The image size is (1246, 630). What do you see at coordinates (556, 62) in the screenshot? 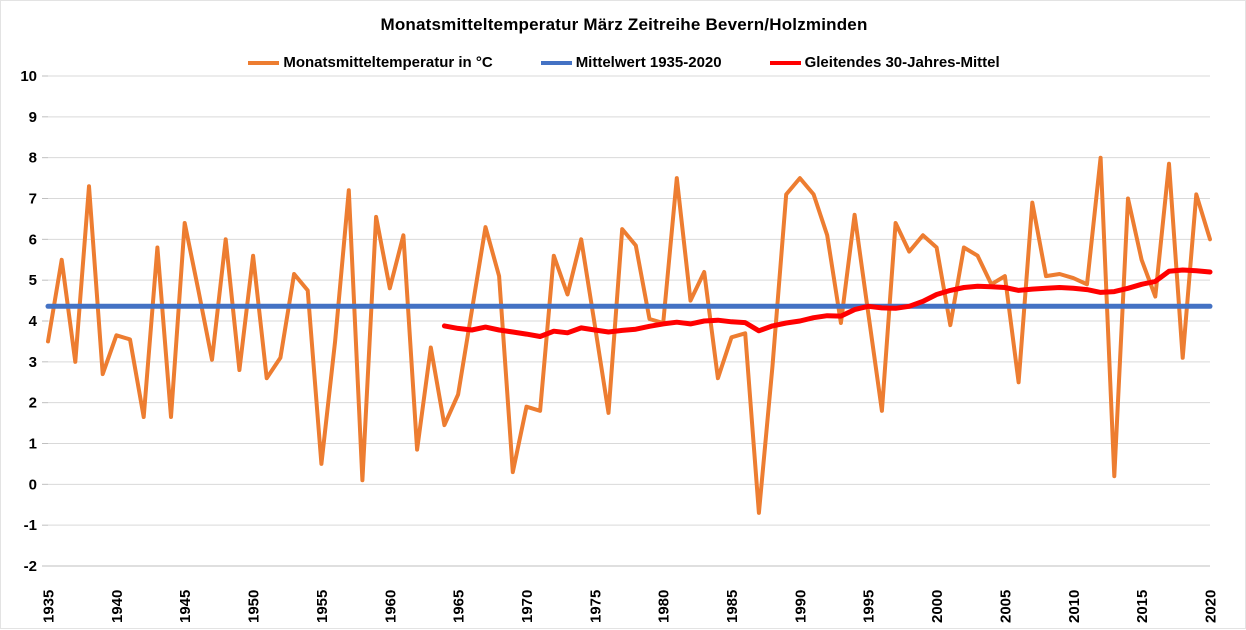
I see `blue-line-swatch-icon` at bounding box center [556, 62].